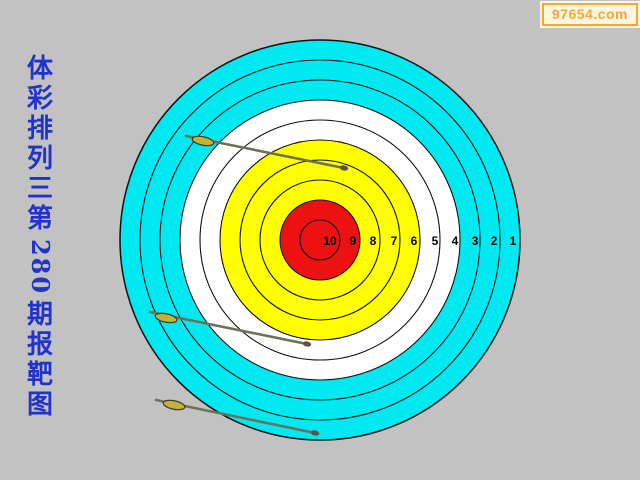 The width and height of the screenshot is (640, 480). What do you see at coordinates (39, 315) in the screenshot?
I see `title-char: 期` at bounding box center [39, 315].